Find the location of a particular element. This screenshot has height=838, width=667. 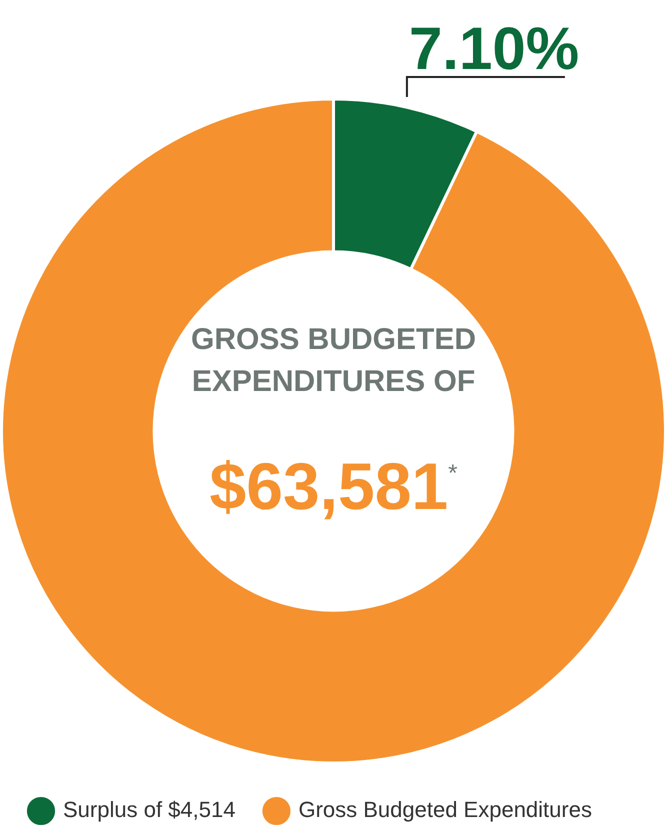

text: $63,581* is located at coordinates (334, 486).